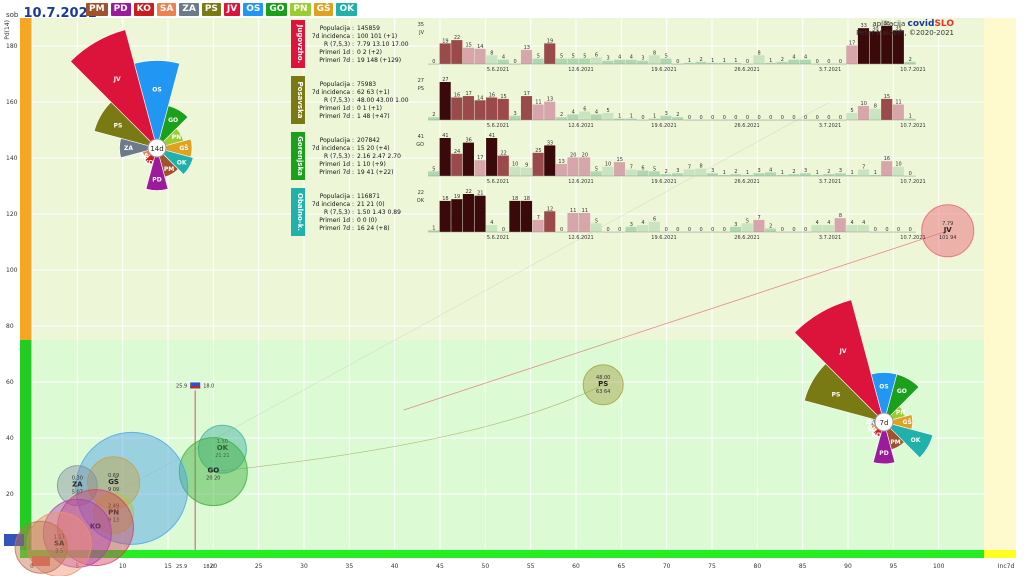 The image size is (1024, 576). What do you see at coordinates (113, 490) in the screenshot?
I see `bubble-incidence: 9 09` at bounding box center [113, 490].